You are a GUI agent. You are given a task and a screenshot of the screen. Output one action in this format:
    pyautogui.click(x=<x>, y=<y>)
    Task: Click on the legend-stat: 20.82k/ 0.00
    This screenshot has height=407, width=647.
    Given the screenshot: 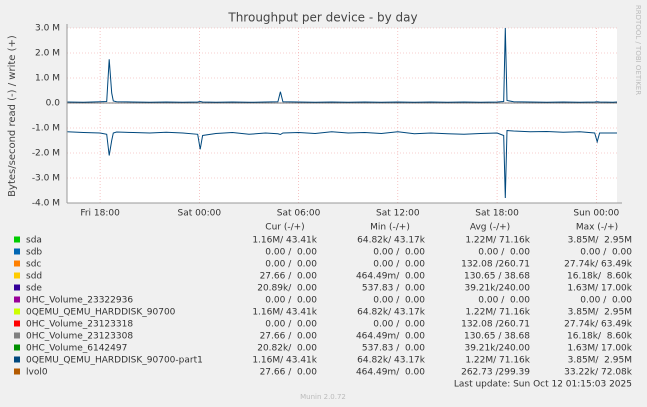 What is the action you would take?
    pyautogui.click(x=287, y=349)
    